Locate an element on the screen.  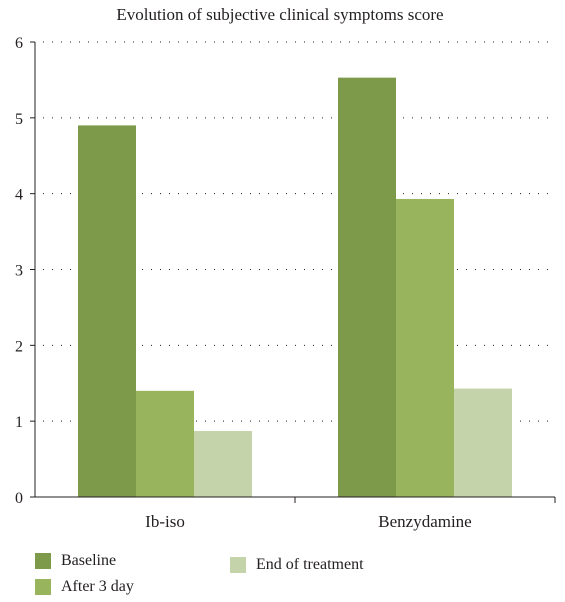
x-tick-label: Benzydamine is located at coordinates (424, 521).